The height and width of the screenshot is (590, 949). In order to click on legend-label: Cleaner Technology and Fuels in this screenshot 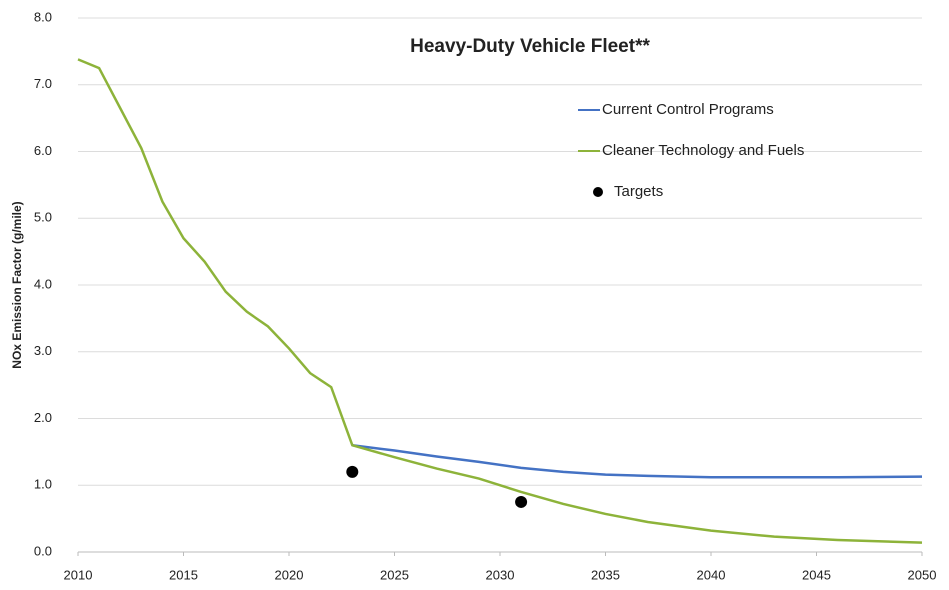, I will do `click(703, 150)`.